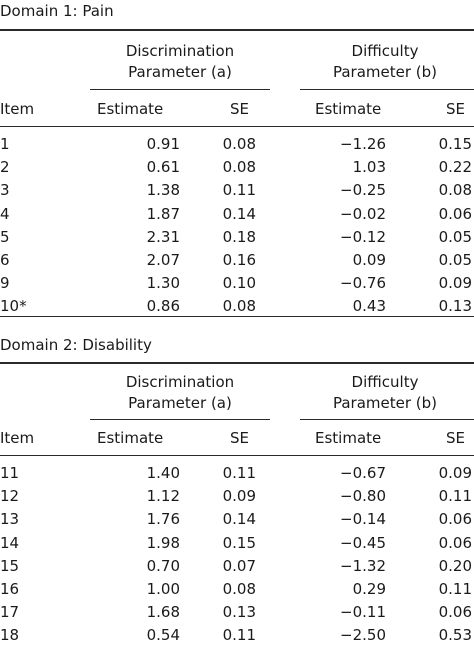 This screenshot has width=474, height=648. I want to click on b-est-cell: −0.45, so click(363, 542).